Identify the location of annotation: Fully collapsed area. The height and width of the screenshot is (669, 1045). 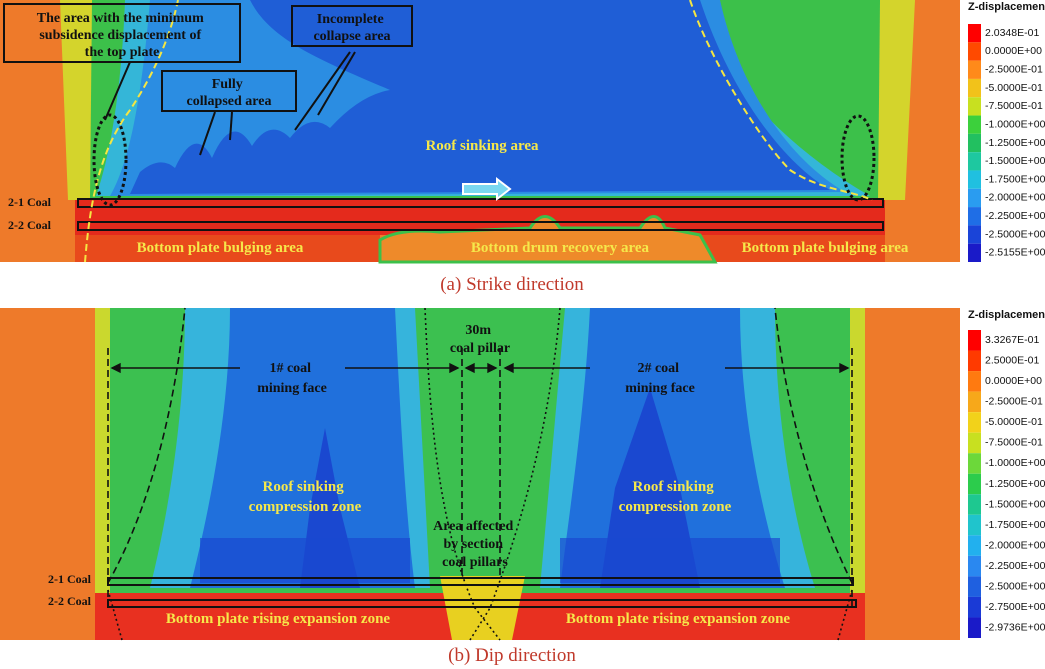
(229, 93).